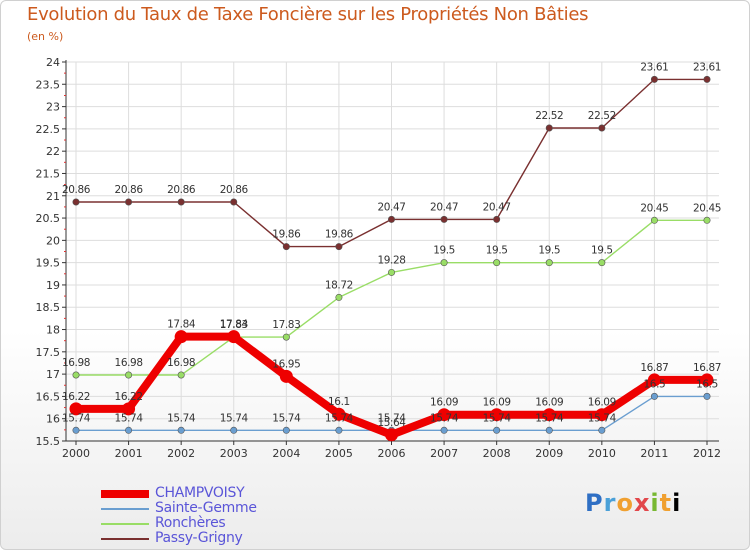 The width and height of the screenshot is (750, 550). I want to click on y-tick-label: 16.5, so click(48, 396).